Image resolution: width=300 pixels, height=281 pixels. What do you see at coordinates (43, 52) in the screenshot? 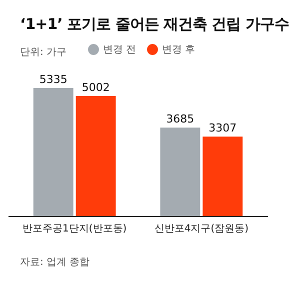
I see `chart-subtitle: 단위: 가구` at bounding box center [43, 52].